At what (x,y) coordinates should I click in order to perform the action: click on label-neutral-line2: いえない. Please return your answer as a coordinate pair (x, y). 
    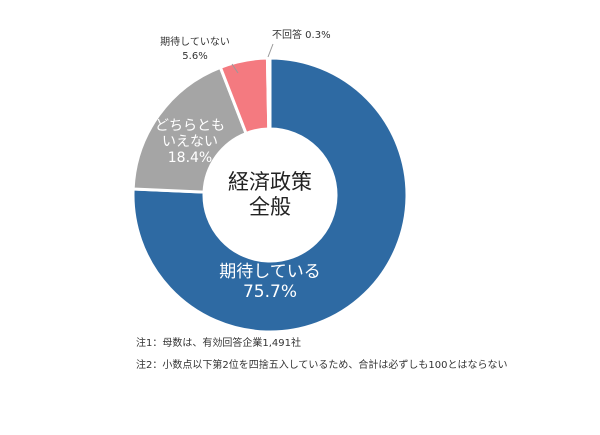
    Looking at the image, I should click on (190, 142).